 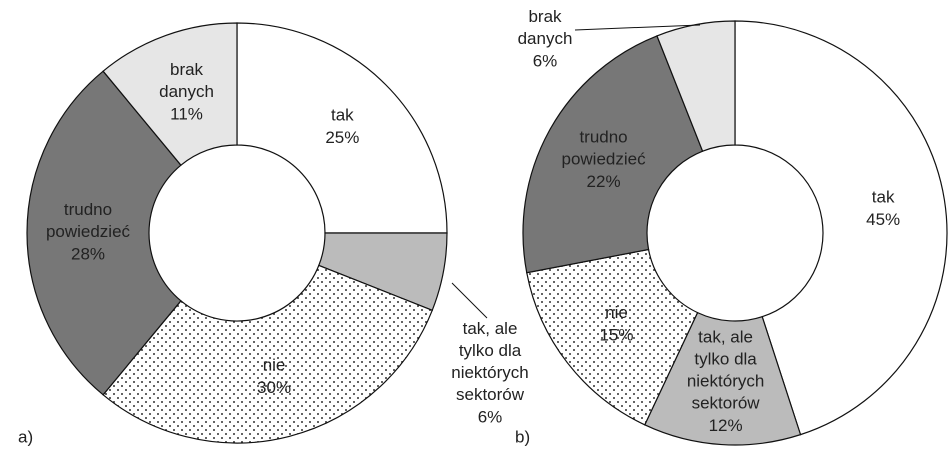 What do you see at coordinates (522, 436) in the screenshot?
I see `chart-label: b)` at bounding box center [522, 436].